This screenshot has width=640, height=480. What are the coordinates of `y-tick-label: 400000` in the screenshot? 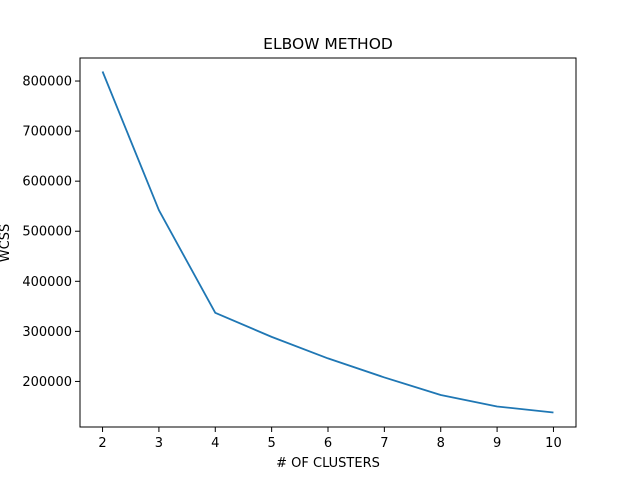 It's located at (47, 282).